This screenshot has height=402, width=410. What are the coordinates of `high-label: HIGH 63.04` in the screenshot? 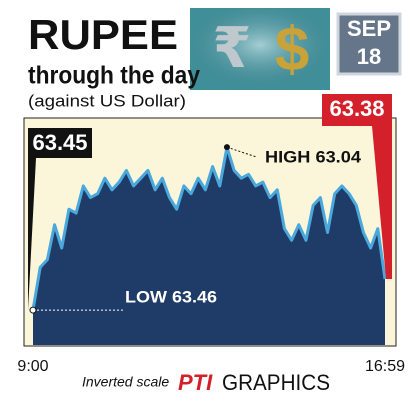 It's located at (313, 157).